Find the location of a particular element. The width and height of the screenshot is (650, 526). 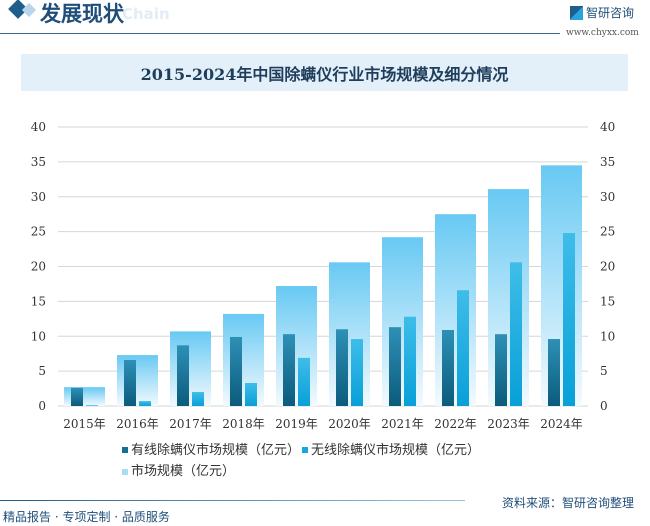

section-en: Chain is located at coordinates (146, 14).